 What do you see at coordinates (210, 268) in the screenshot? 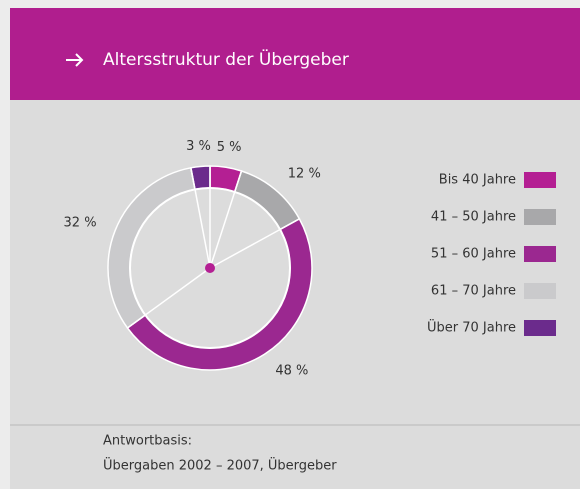
I see `center-dot` at bounding box center [210, 268].